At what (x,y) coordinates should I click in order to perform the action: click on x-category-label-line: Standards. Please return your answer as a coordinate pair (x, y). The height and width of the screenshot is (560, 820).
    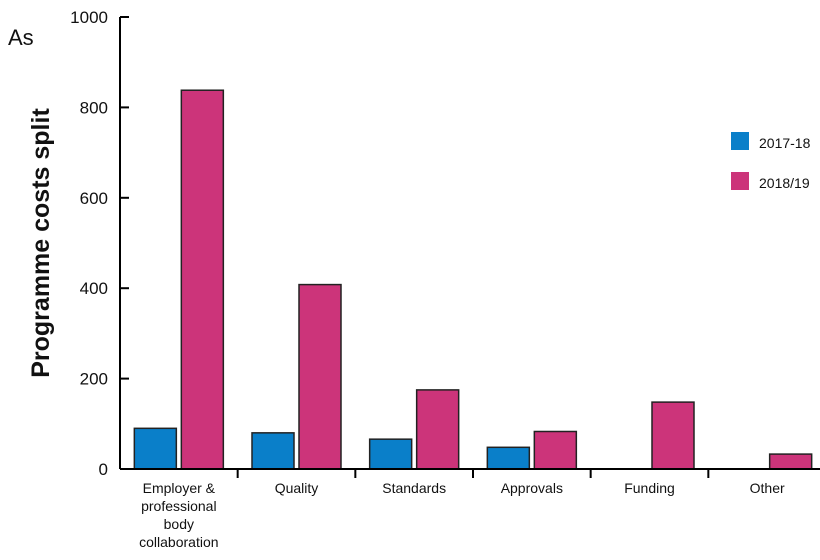
    Looking at the image, I should click on (414, 488).